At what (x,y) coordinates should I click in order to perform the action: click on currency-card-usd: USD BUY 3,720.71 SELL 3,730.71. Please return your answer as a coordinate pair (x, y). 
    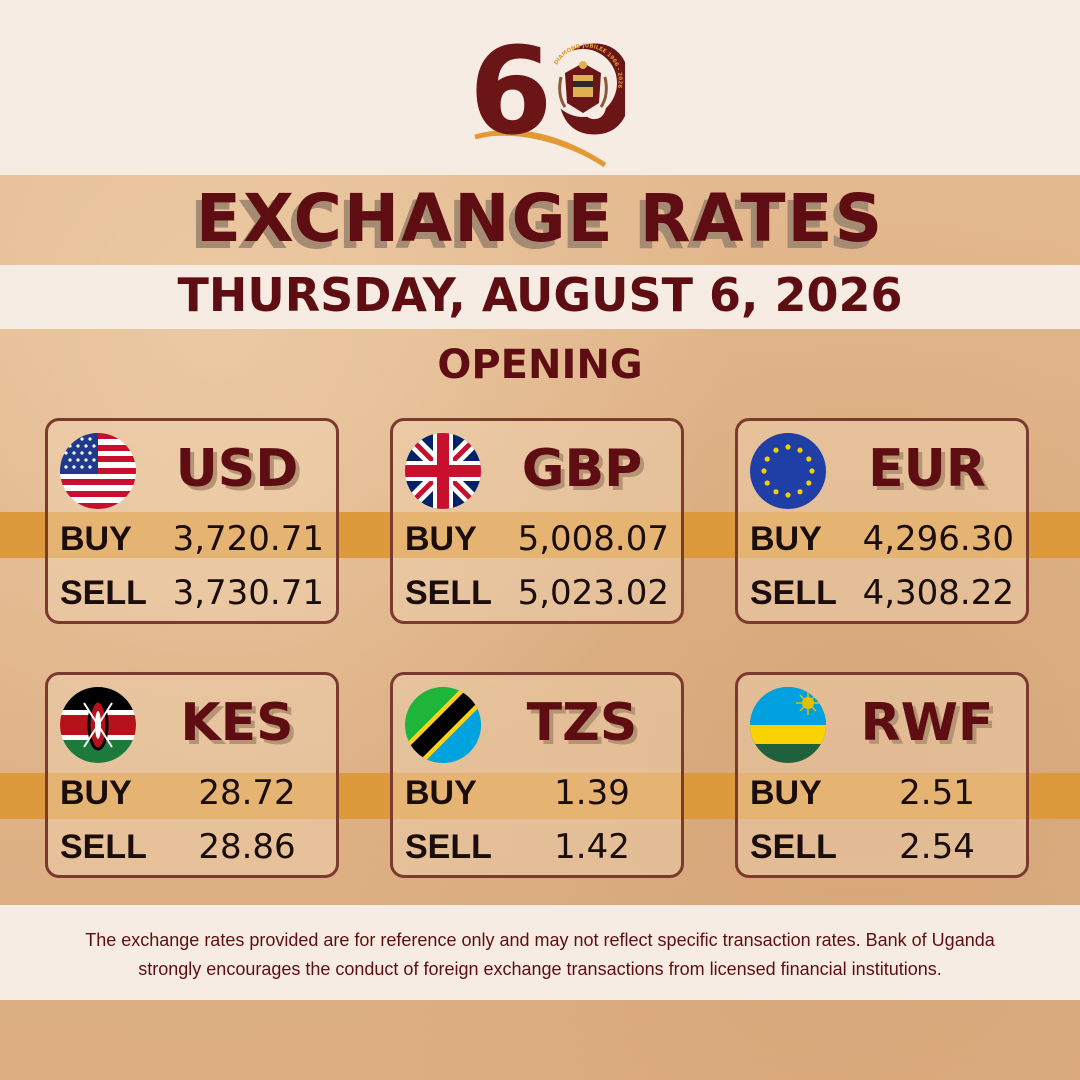
    Looking at the image, I should click on (192, 521).